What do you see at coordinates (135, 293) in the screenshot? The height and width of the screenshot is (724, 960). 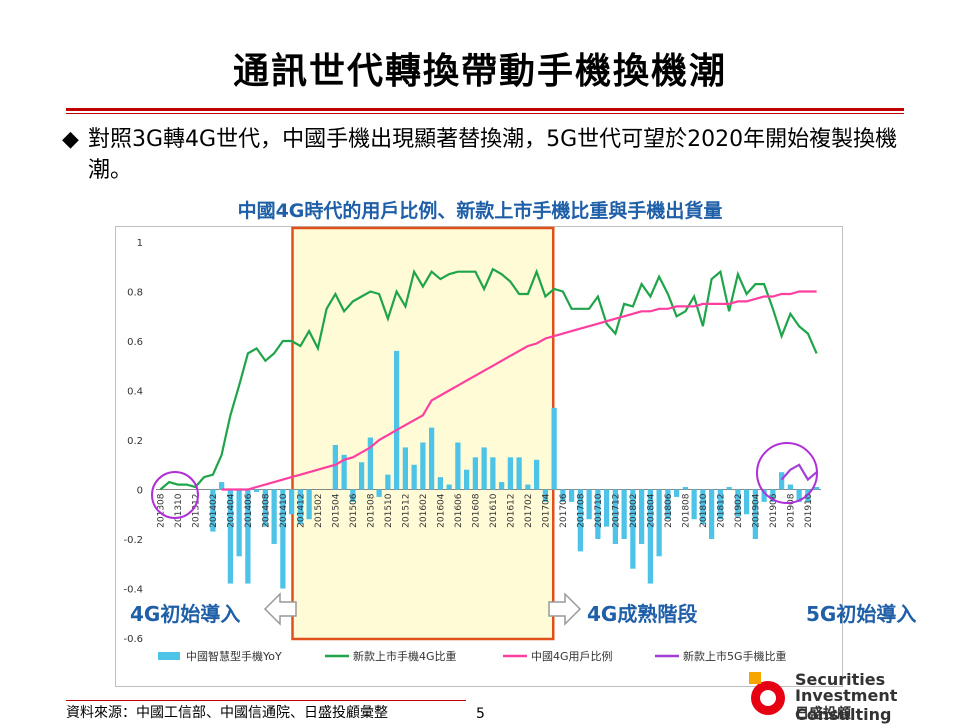 I see `y-tick-label: 0.8` at bounding box center [135, 293].